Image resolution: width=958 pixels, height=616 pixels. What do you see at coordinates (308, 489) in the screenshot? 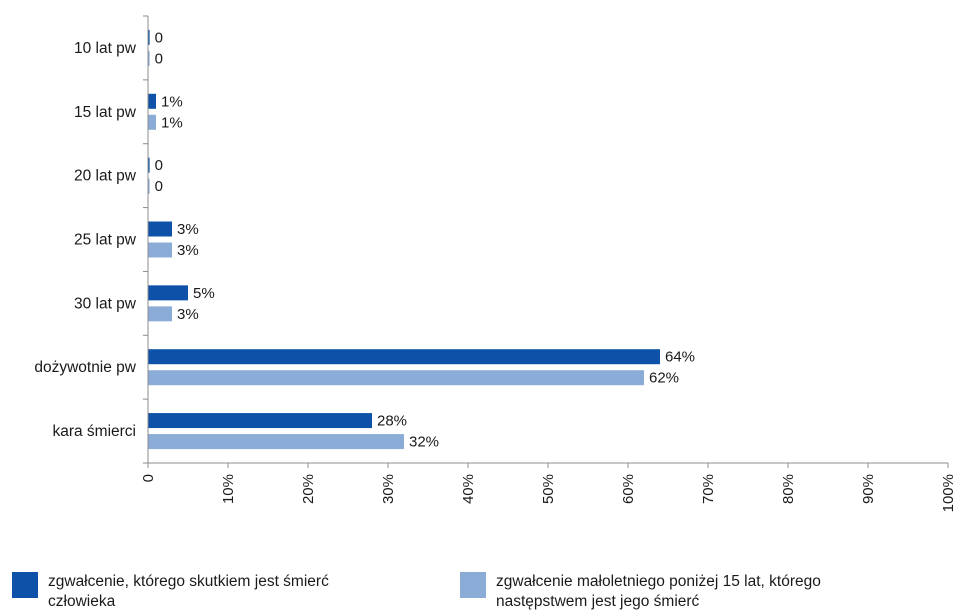
I see `x-tick-label-3: 20%` at bounding box center [308, 489].